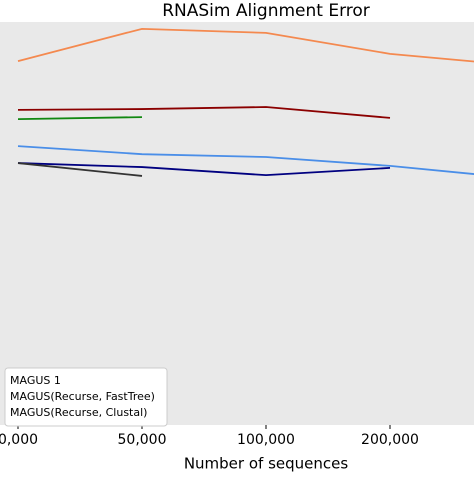  Describe the element at coordinates (266, 464) in the screenshot. I see `x-axis-label: Number of sequences` at that location.